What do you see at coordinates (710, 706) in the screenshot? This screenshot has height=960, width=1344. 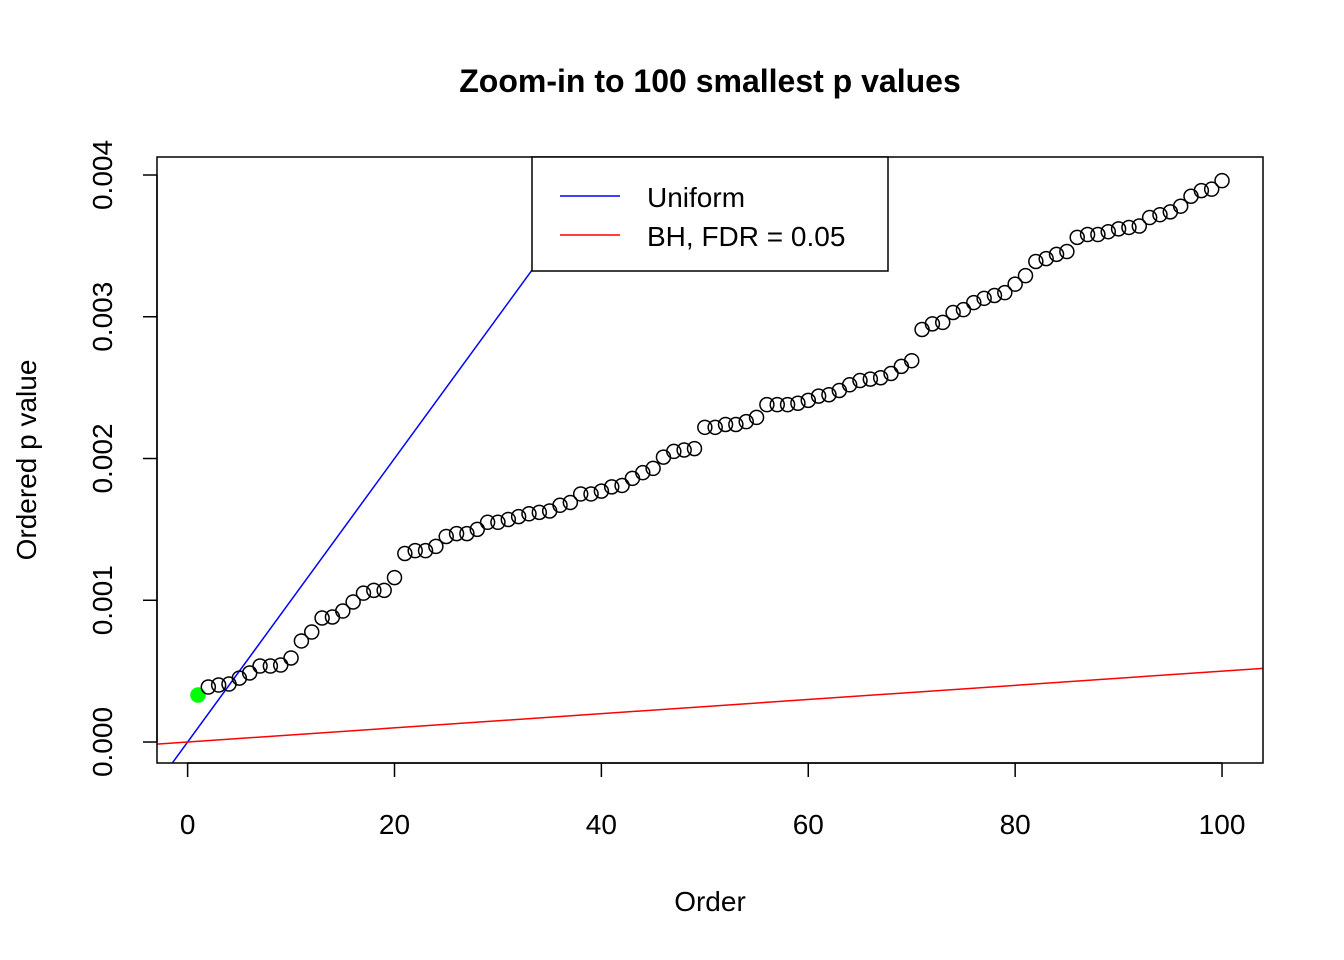 I see `reference-line-bh` at bounding box center [710, 706].